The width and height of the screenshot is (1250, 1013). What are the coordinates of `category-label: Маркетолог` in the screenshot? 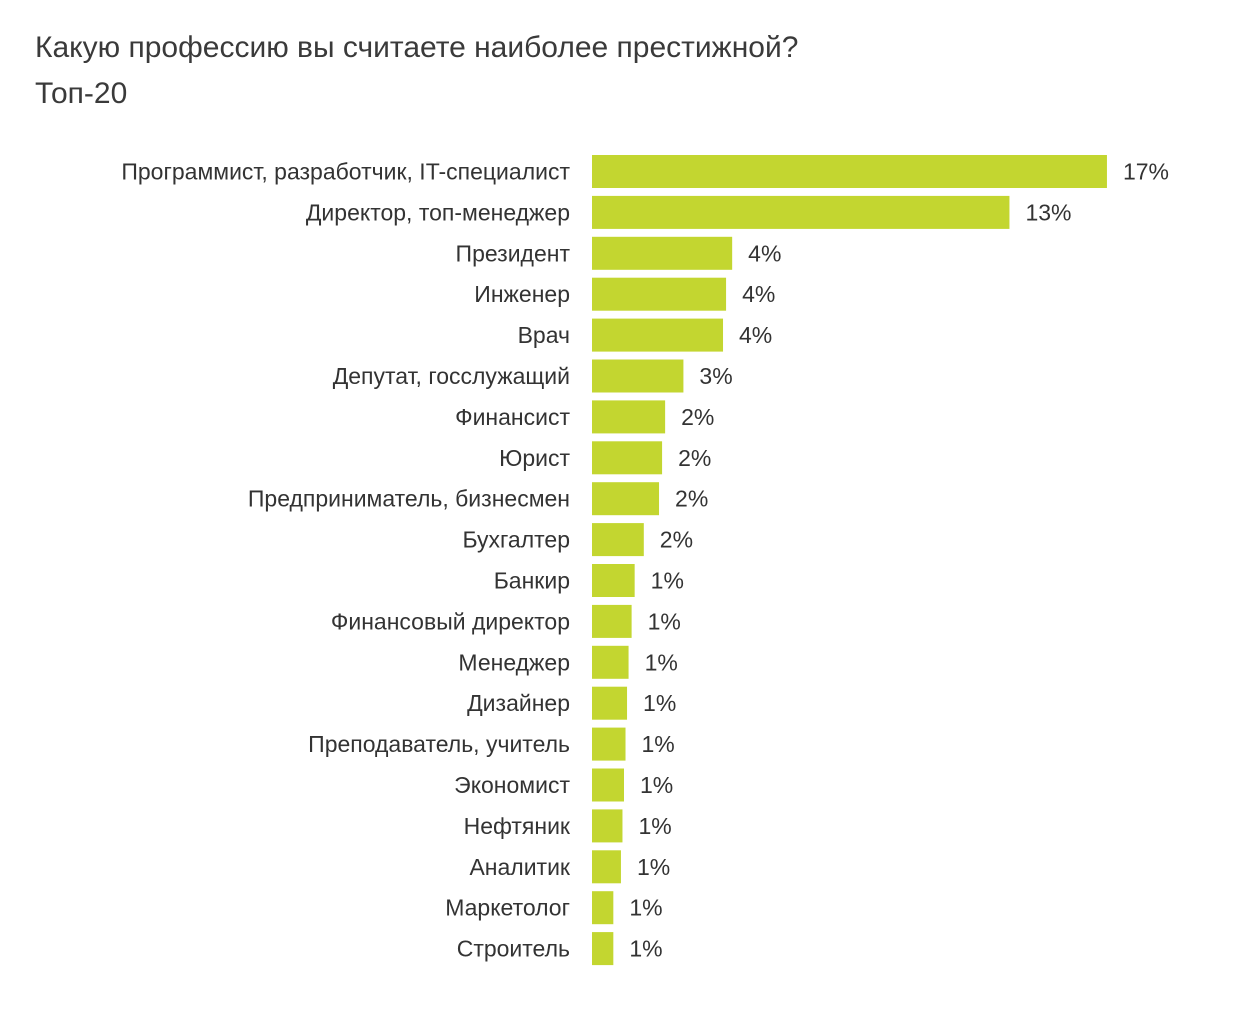 It's located at (507, 908).